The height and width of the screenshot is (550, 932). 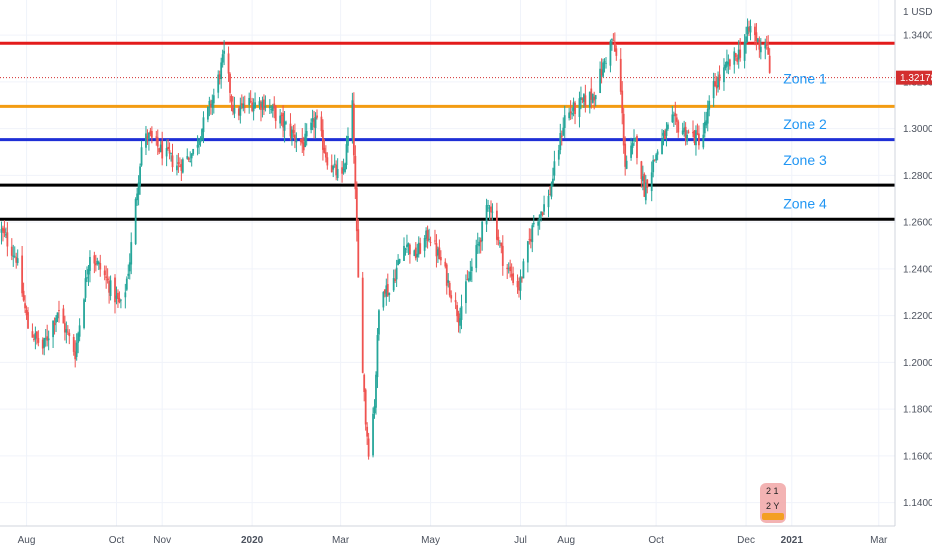 I want to click on watermark-stripe, so click(x=773, y=516).